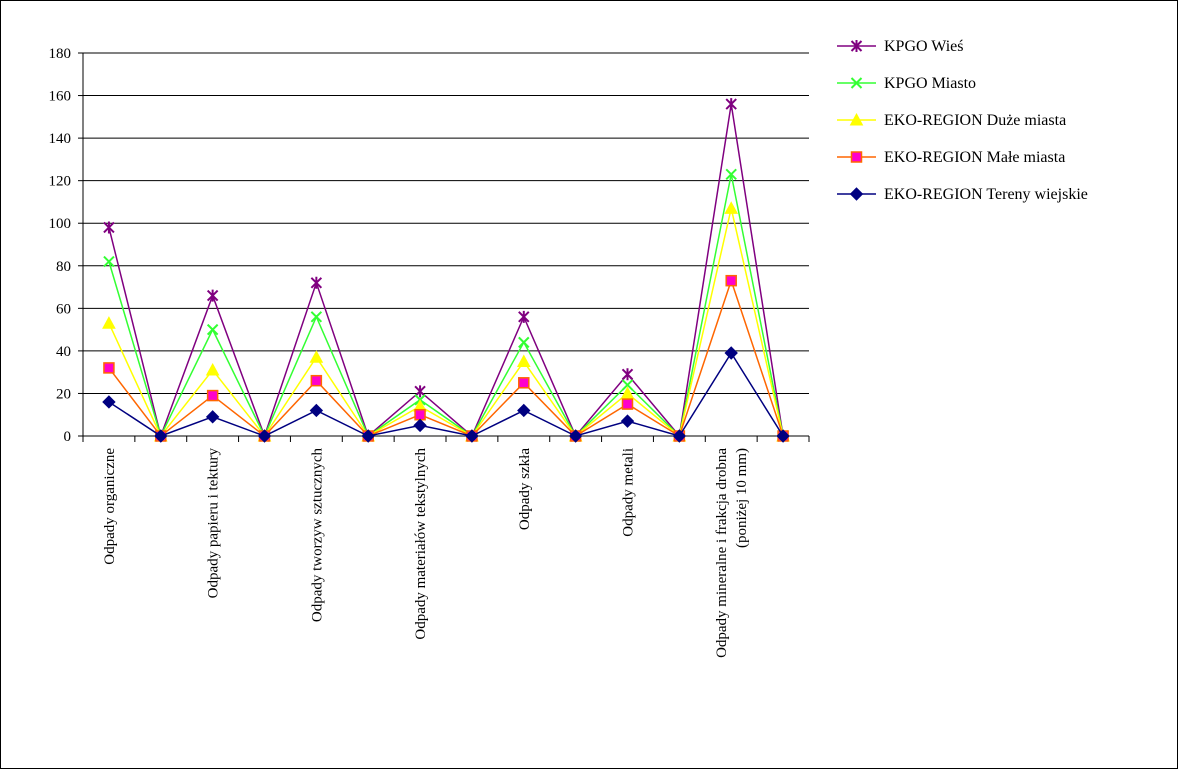 The image size is (1178, 770). What do you see at coordinates (63, 309) in the screenshot?
I see `y-tick-label: 60` at bounding box center [63, 309].